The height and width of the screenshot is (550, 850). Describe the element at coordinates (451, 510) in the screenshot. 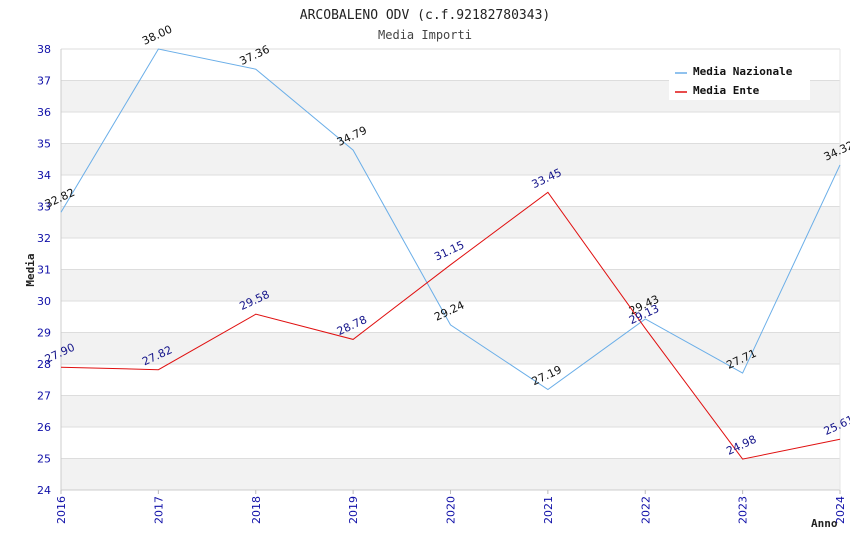

I see `x-tick-label: 2020` at that location.